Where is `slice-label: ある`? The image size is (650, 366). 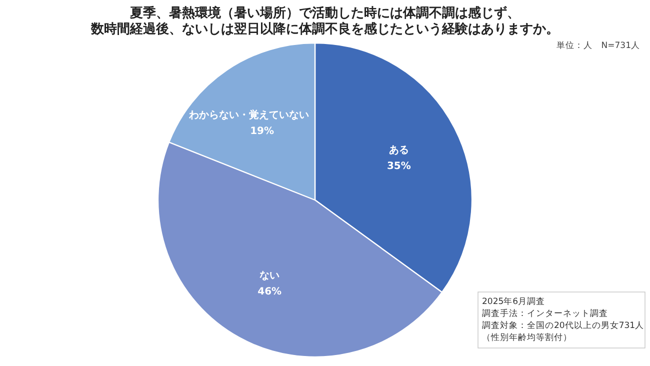 slice-label: ある is located at coordinates (398, 150).